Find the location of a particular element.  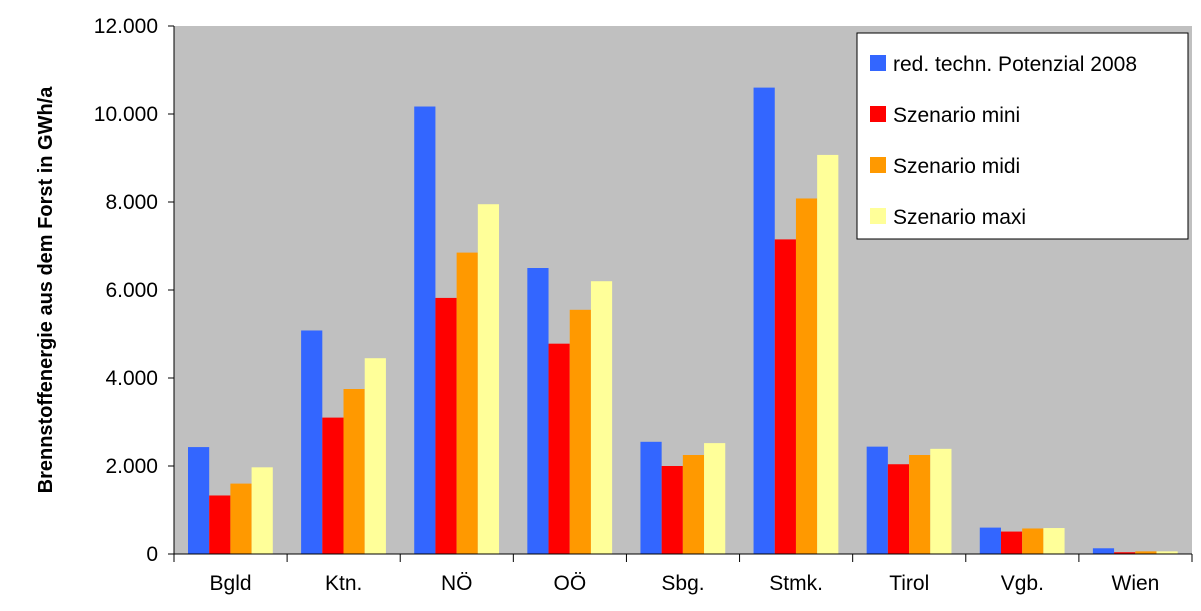

y-axis-label: Brennstoffenergie aus dem Forst in GWh/a is located at coordinates (46, 290).